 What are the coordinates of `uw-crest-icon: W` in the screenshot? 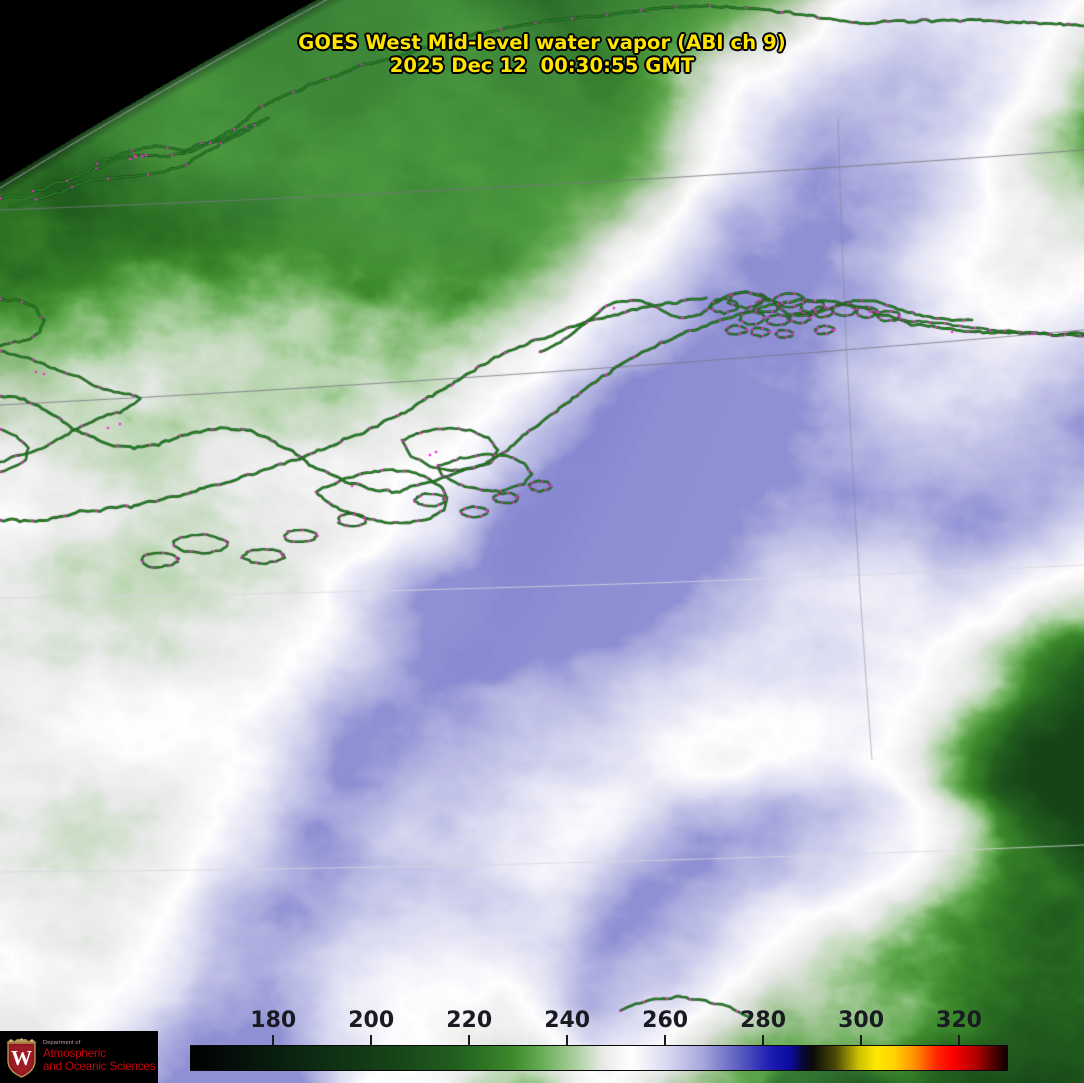 It's located at (21, 1058).